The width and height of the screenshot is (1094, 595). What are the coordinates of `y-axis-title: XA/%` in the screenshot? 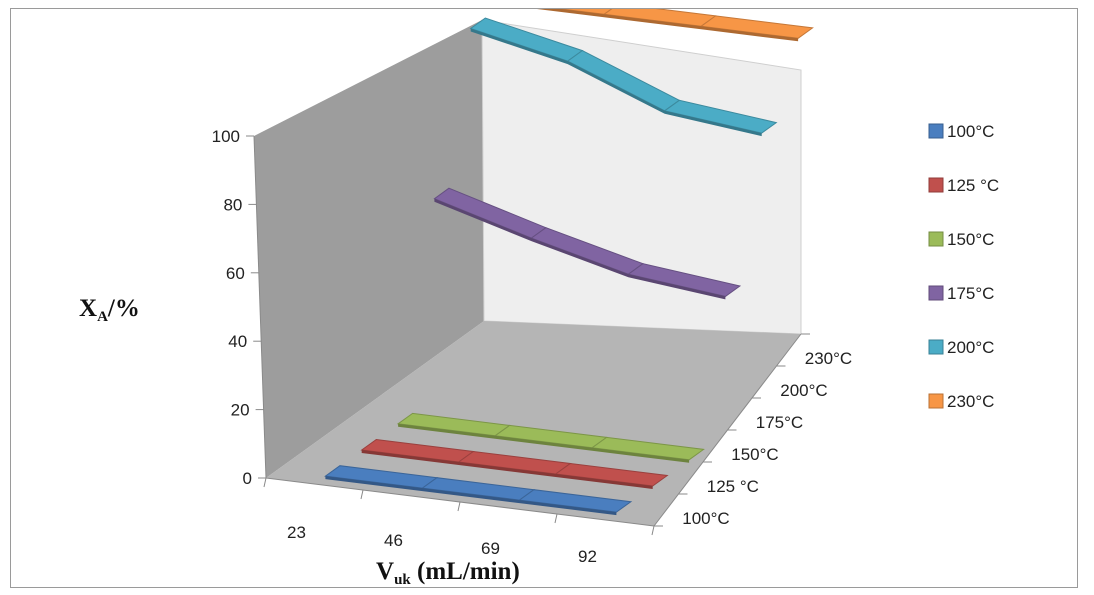 It's located at (109, 310).